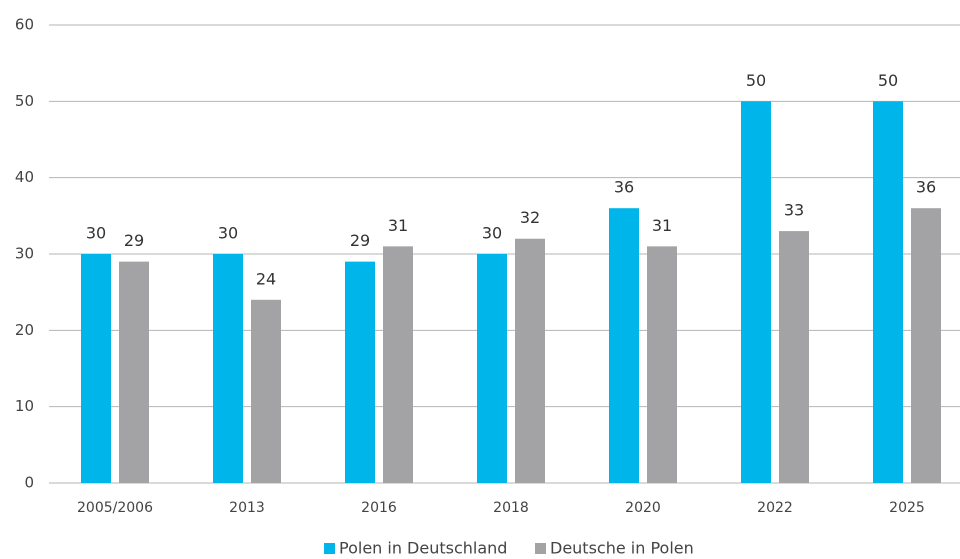  Describe the element at coordinates (24, 177) in the screenshot. I see `y-tick-label: 40` at that location.